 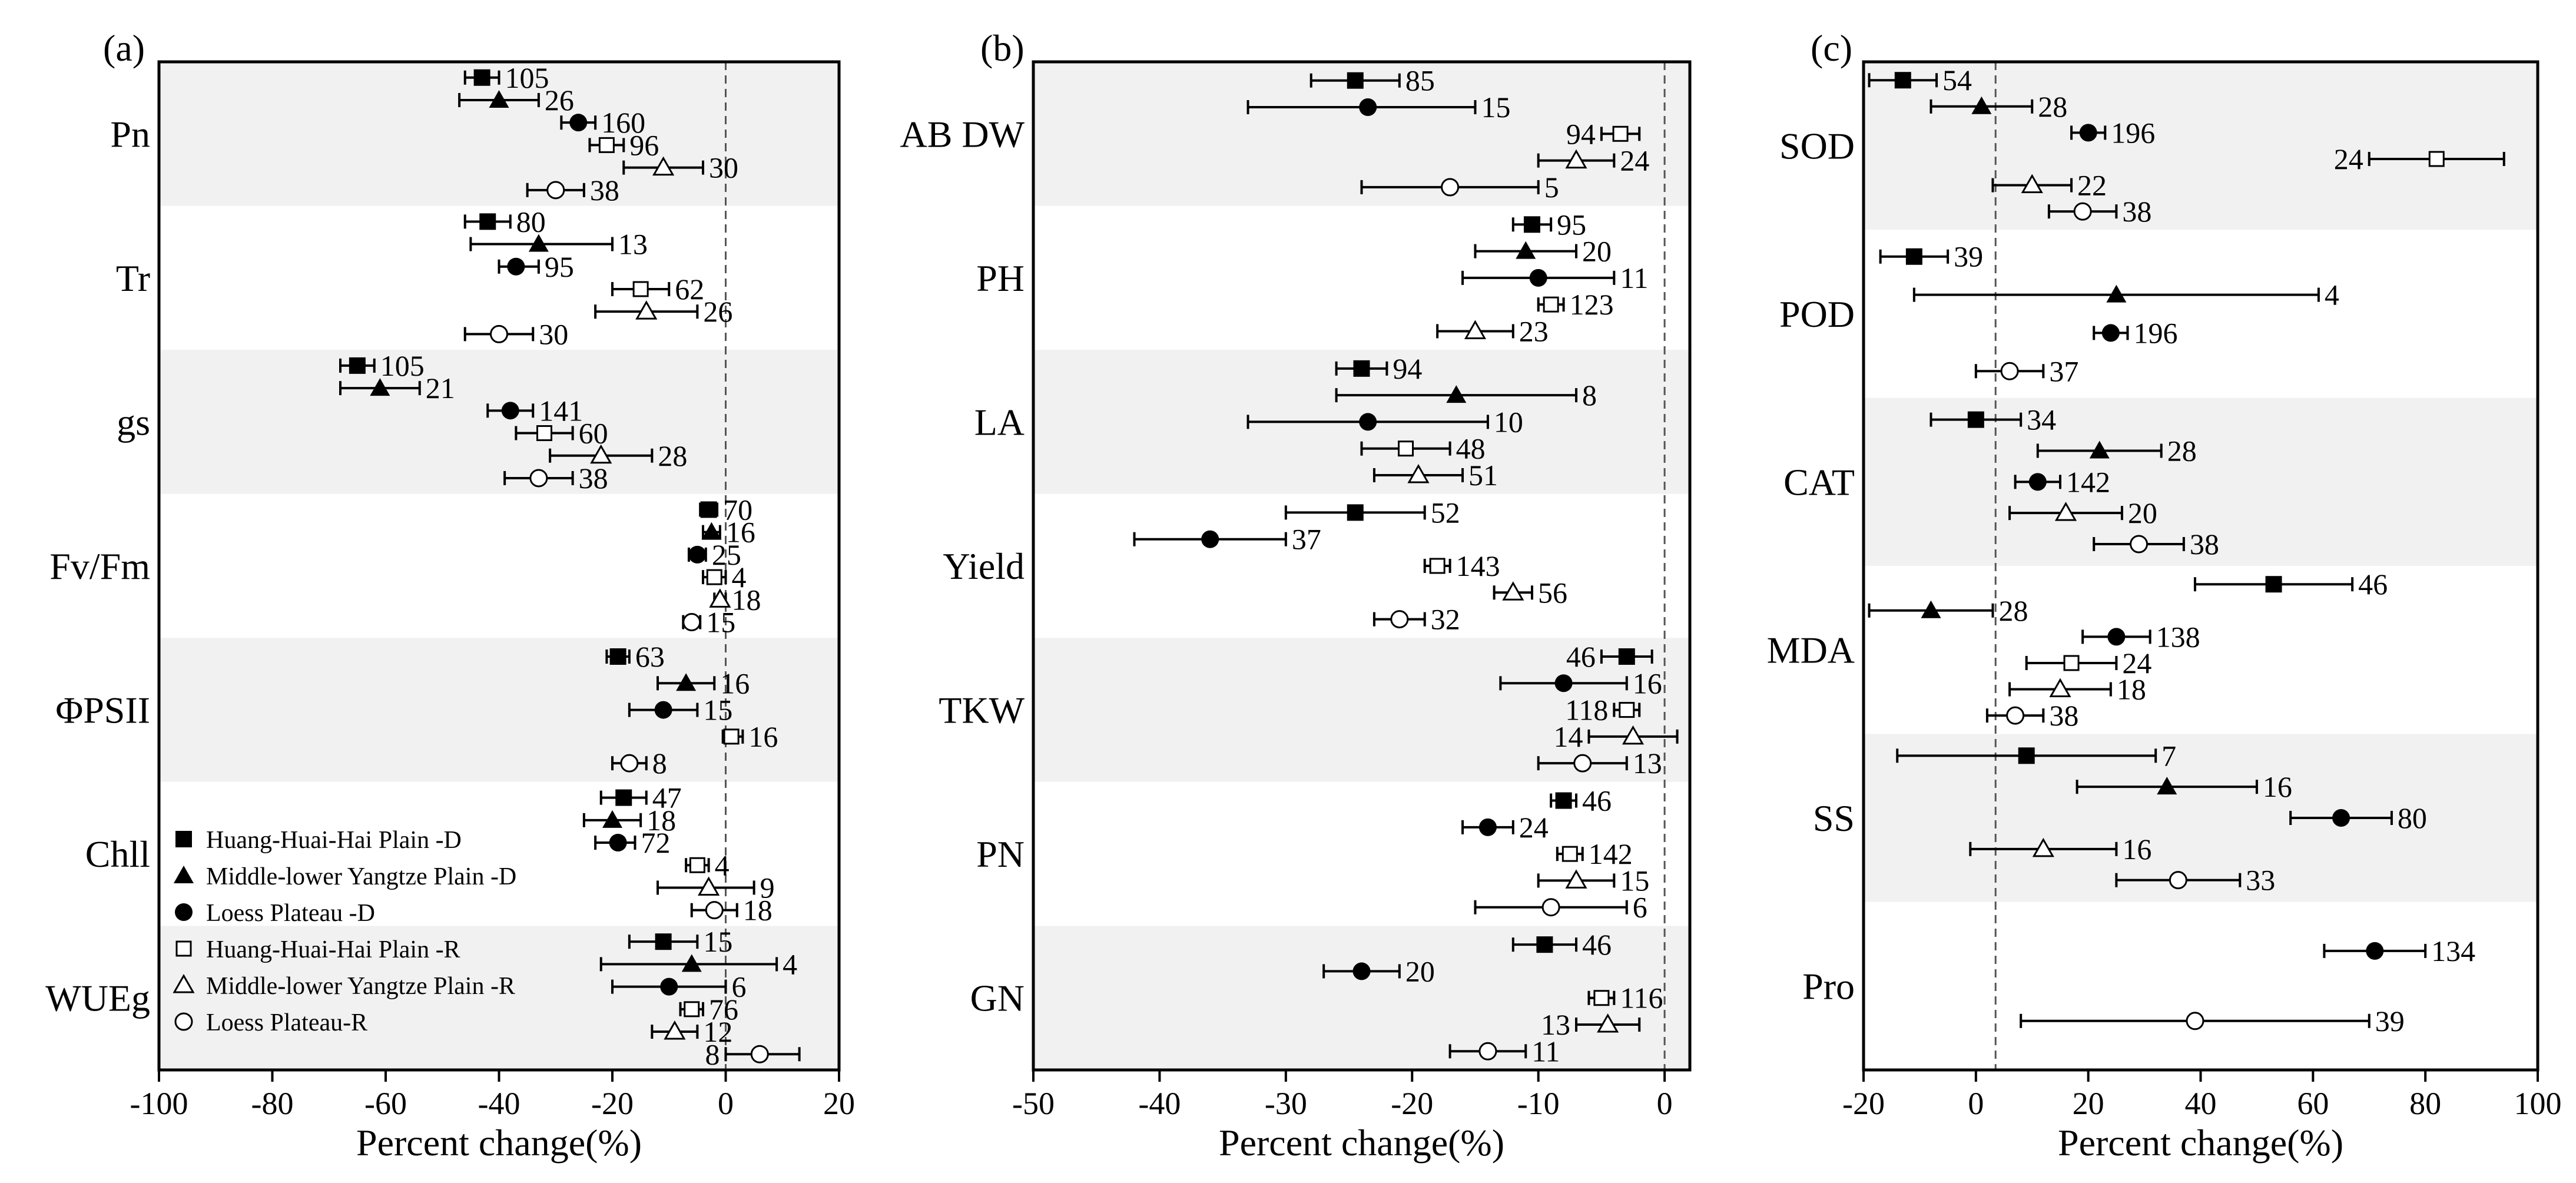 What do you see at coordinates (1286, 1103) in the screenshot?
I see `x-tick-label: -30` at bounding box center [1286, 1103].